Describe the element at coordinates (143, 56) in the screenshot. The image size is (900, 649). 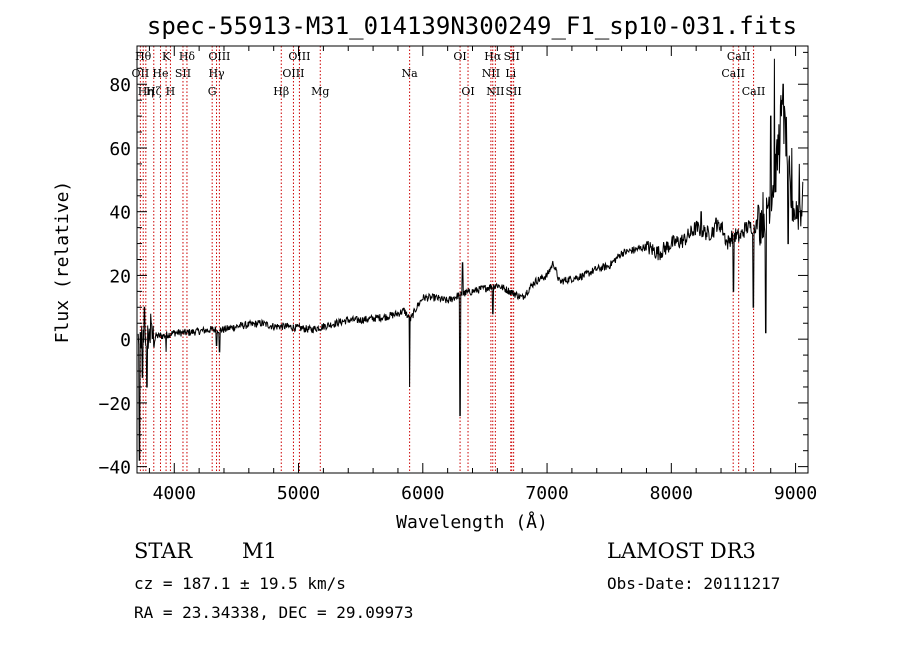
I see `line-label-0: Hθ` at that location.